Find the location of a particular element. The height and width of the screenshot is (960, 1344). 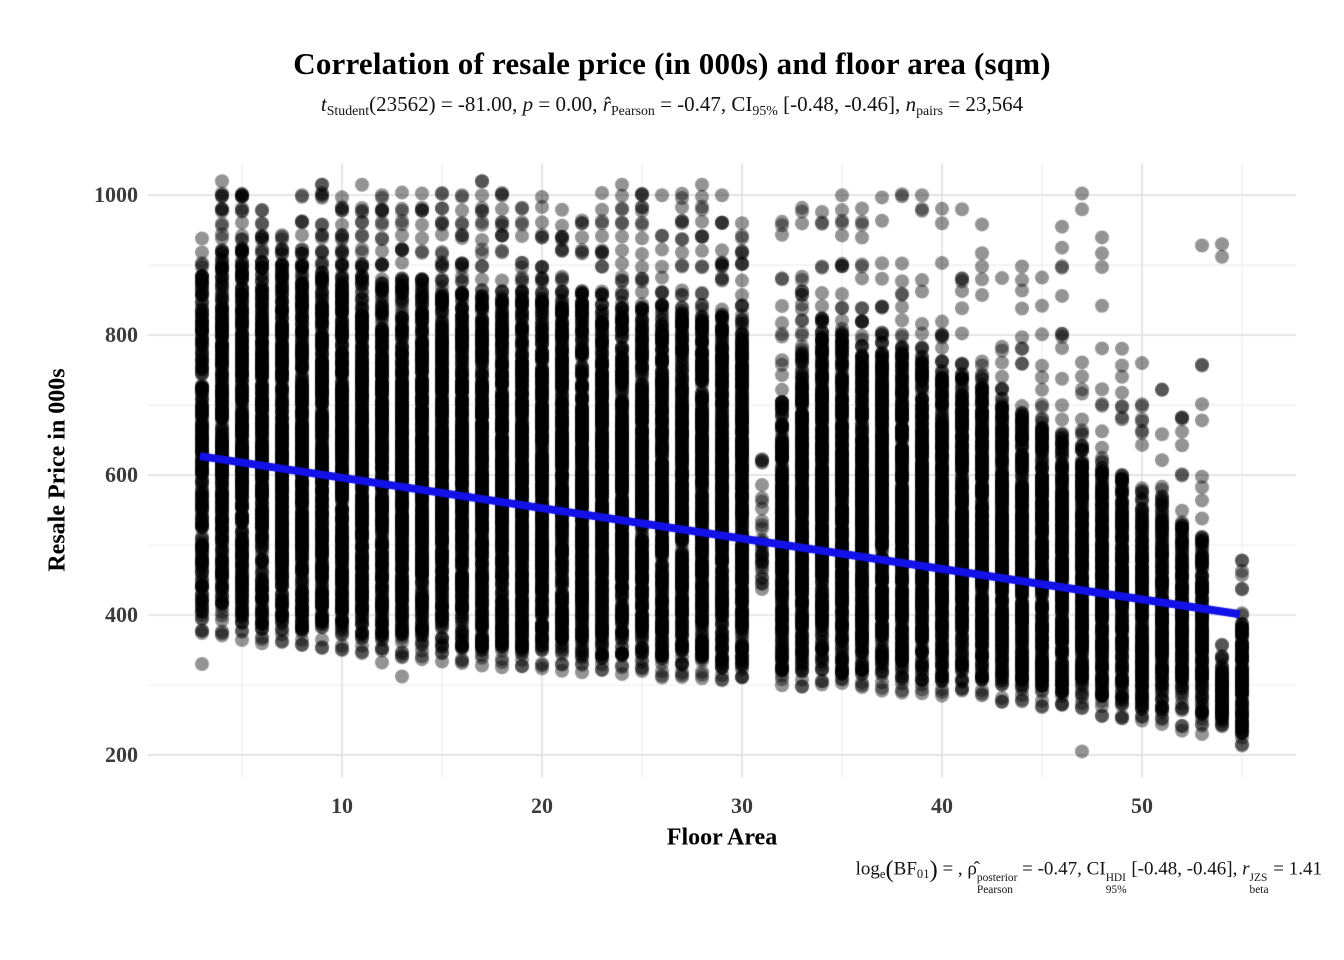

stat-text: t is located at coordinates (323, 104).